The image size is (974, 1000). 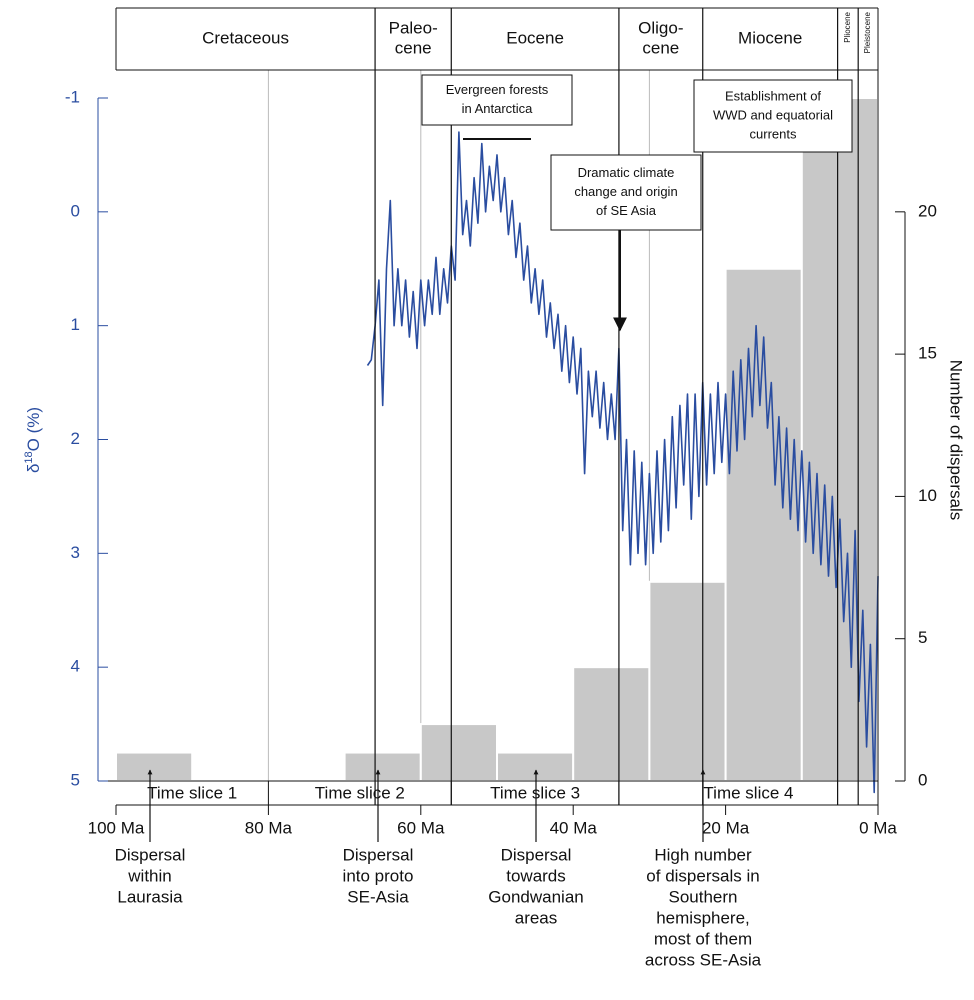 I want to click on x-tick-label: 0 Ma, so click(x=878, y=827).